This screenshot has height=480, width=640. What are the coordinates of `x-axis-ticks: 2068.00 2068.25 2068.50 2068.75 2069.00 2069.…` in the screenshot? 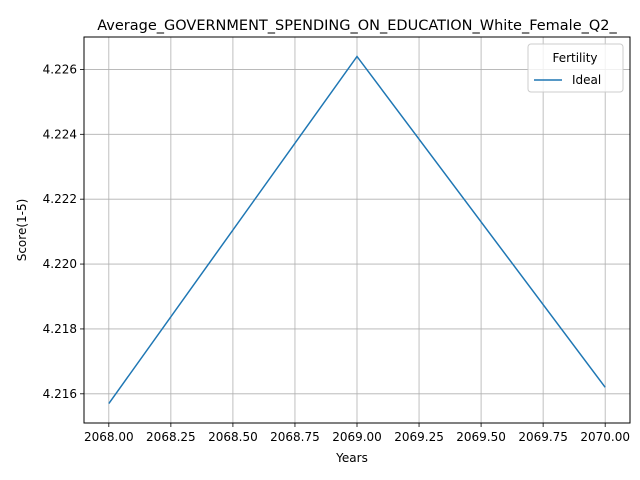 It's located at (357, 433).